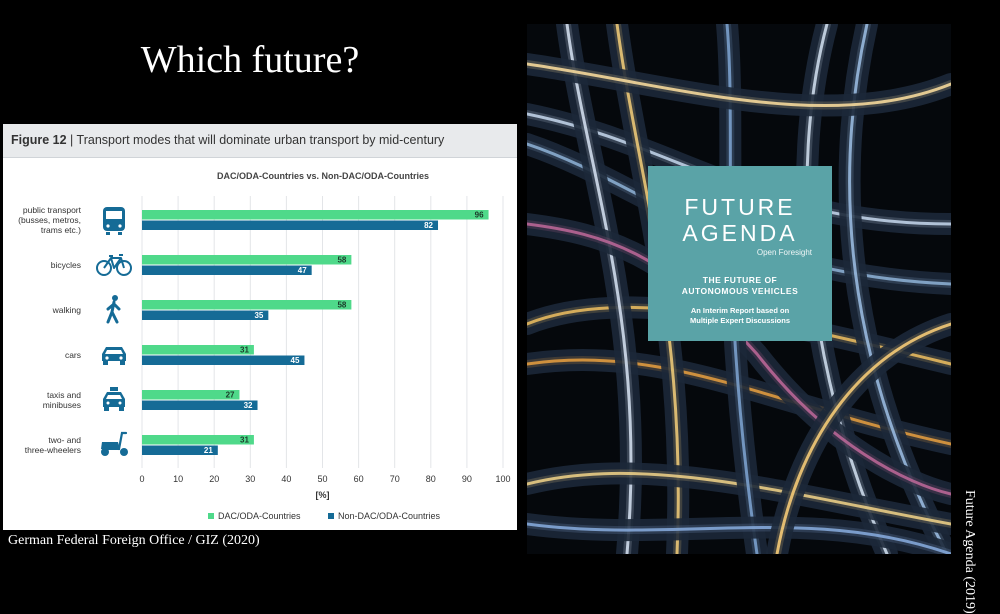 Image resolution: width=1000 pixels, height=614 pixels. I want to click on category-label: bicycles, so click(66, 265).